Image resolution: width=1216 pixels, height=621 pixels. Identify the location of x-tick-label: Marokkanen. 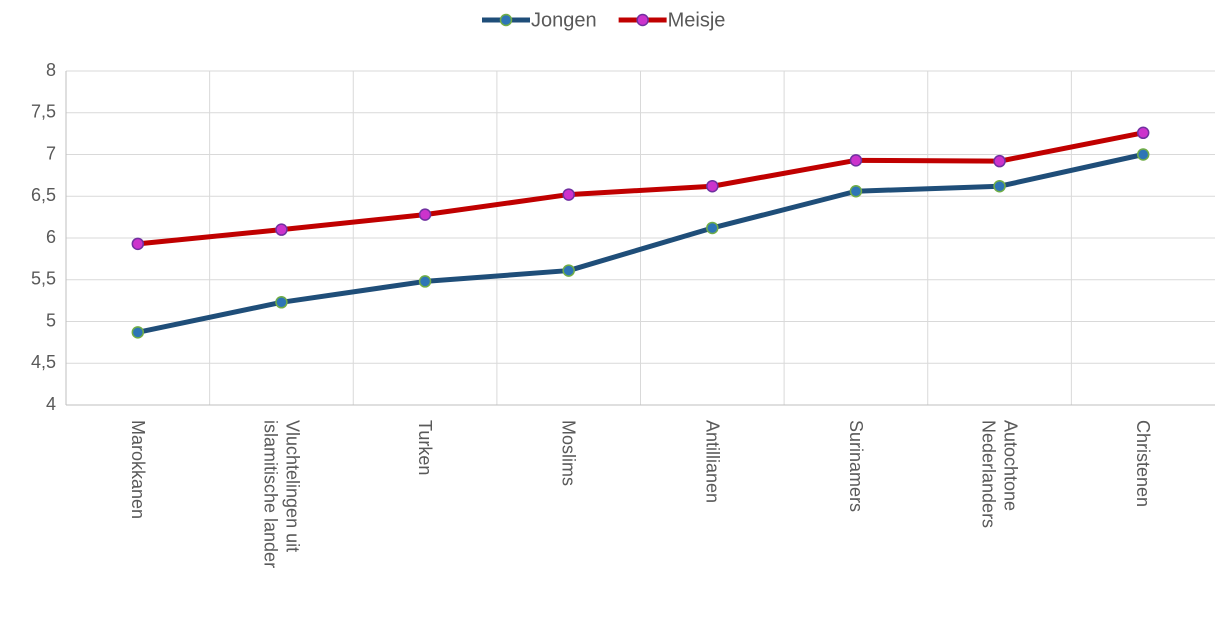
(137, 470).